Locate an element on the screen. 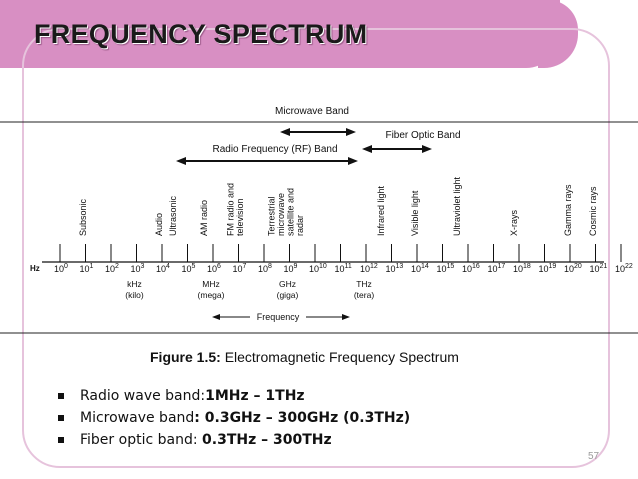 The width and height of the screenshot is (638, 479). microwave-band-label: Microwave Band is located at coordinates (312, 111).